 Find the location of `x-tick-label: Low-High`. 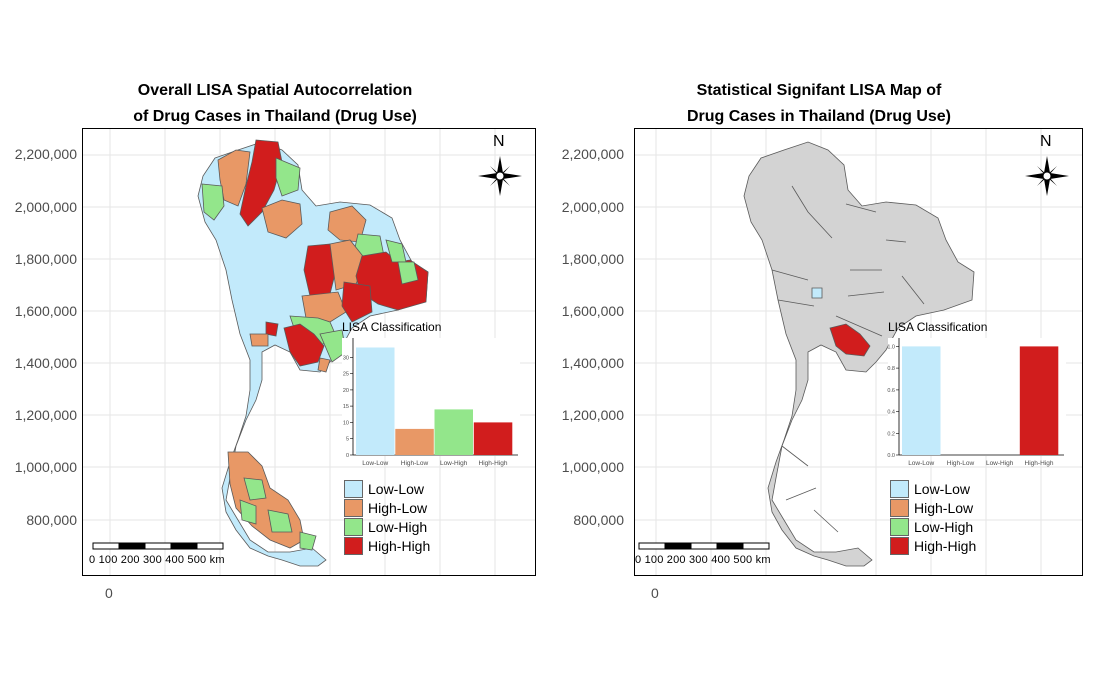

x-tick-label: Low-High is located at coordinates (454, 463).